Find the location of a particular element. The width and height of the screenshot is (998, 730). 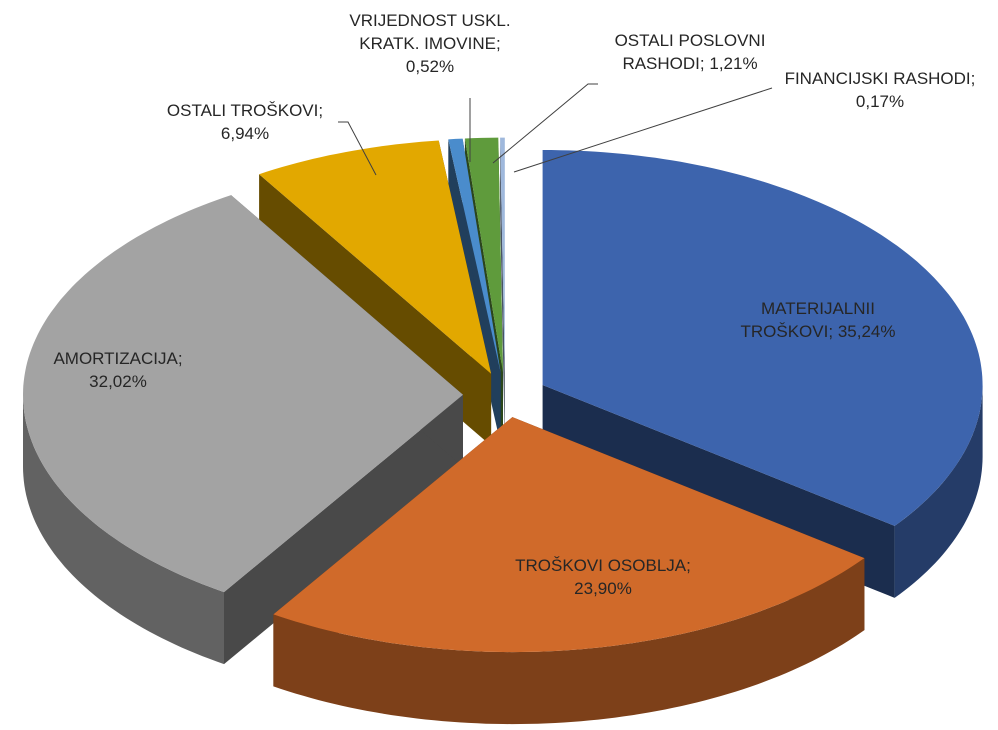

label-name: VRIJEDNOST USKL. KRATK. IMOVINE is located at coordinates (430, 32).